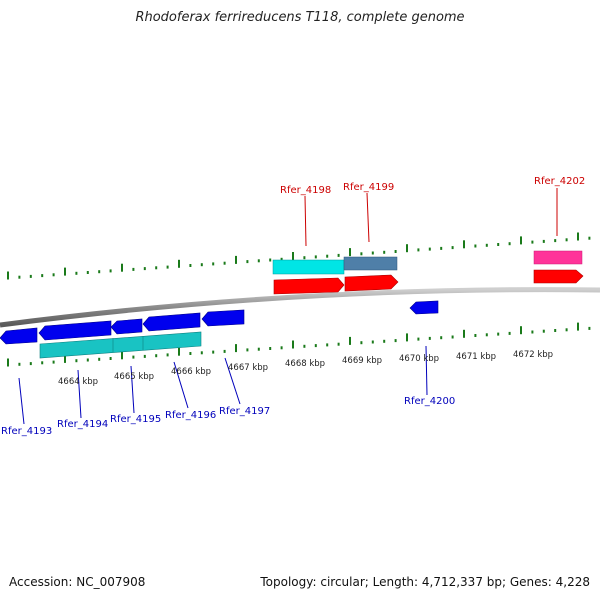  Describe the element at coordinates (428, 272) in the screenshot. I see `forward-strand-features` at that location.